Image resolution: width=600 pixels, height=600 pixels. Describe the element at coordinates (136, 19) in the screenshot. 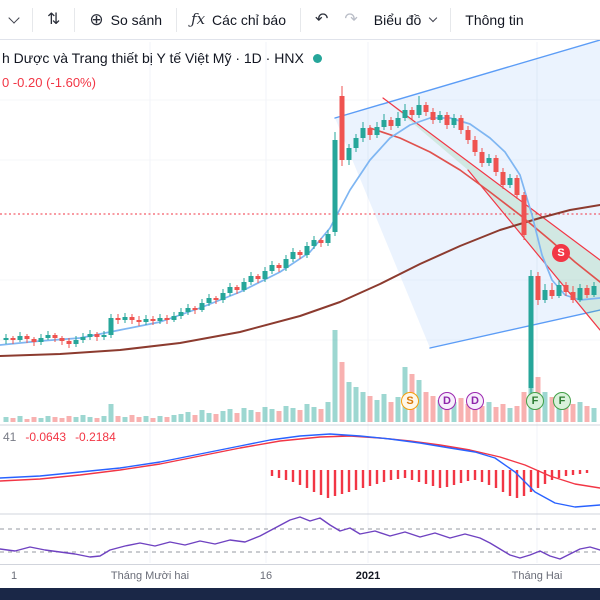

I see `compare-label: So sánh` at that location.